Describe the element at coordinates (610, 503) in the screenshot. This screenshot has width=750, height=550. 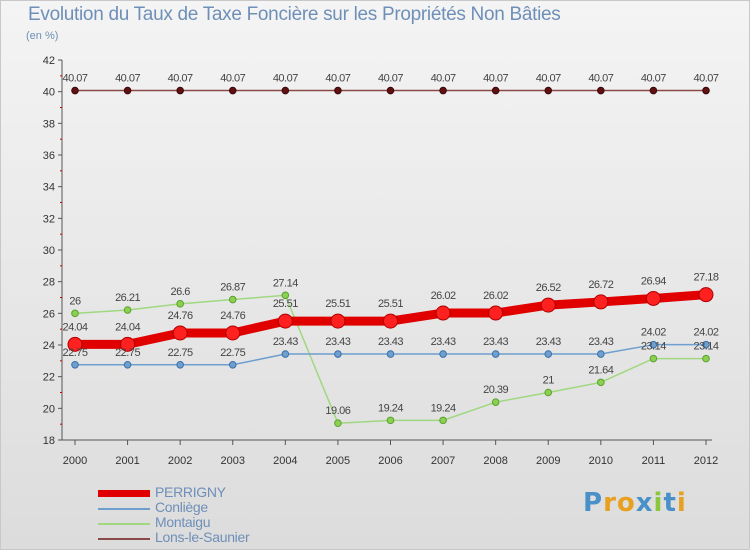
I see `logo-letter: r` at that location.